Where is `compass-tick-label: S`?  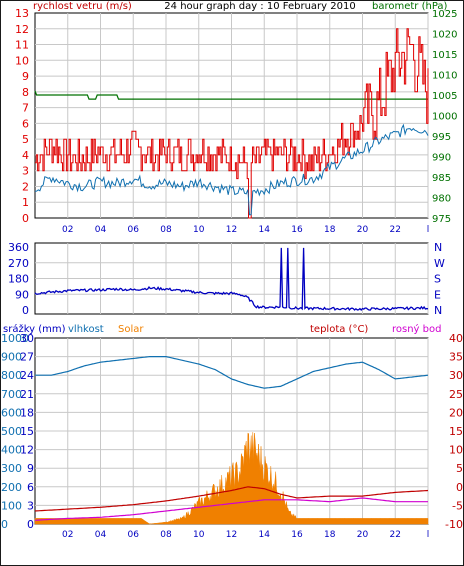
compass-tick-label: S is located at coordinates (437, 279).